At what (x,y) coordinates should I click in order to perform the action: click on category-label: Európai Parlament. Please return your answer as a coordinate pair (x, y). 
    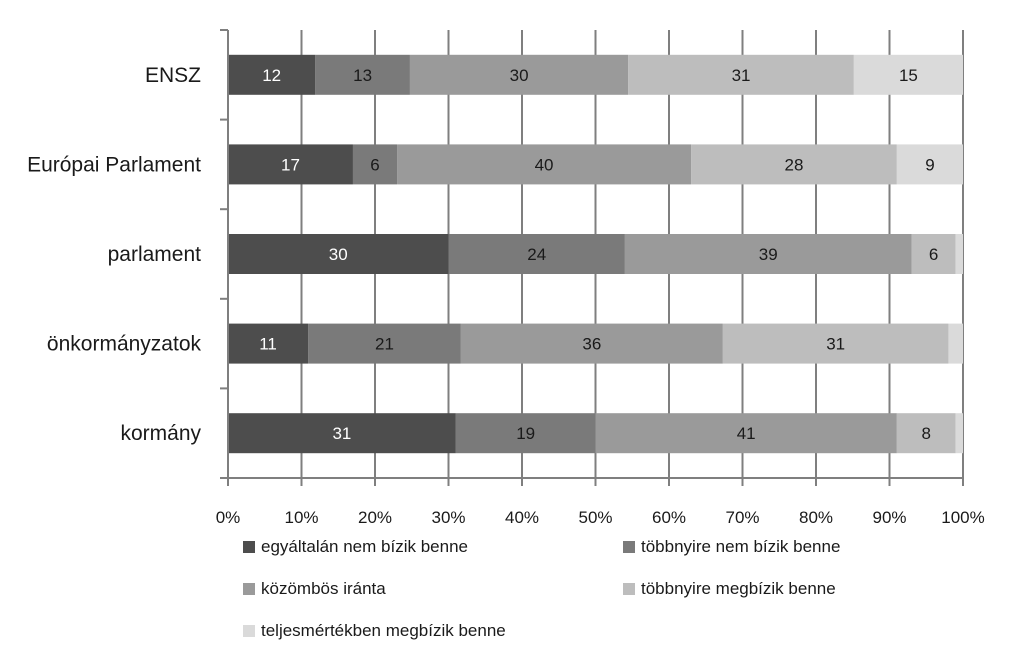
    Looking at the image, I should click on (114, 164).